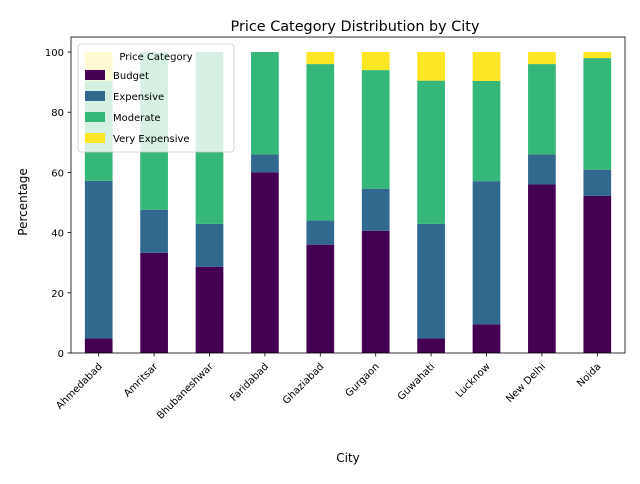 This screenshot has width=640, height=484. I want to click on bar-segment-moderate-new-delhi, so click(542, 109).